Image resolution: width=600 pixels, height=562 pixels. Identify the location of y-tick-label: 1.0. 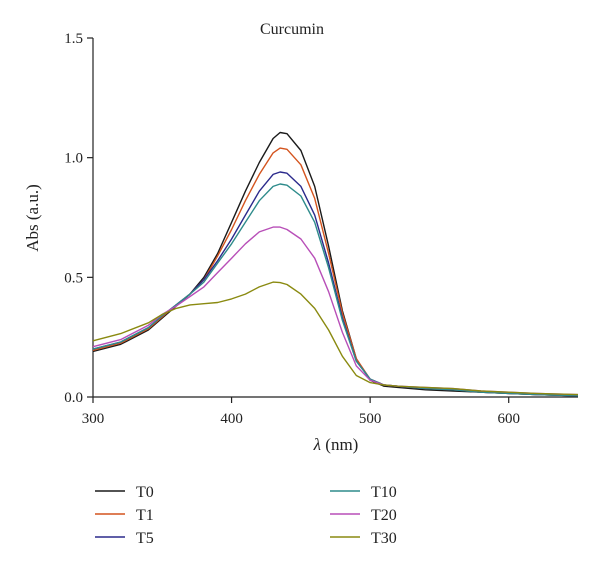
(73, 159).